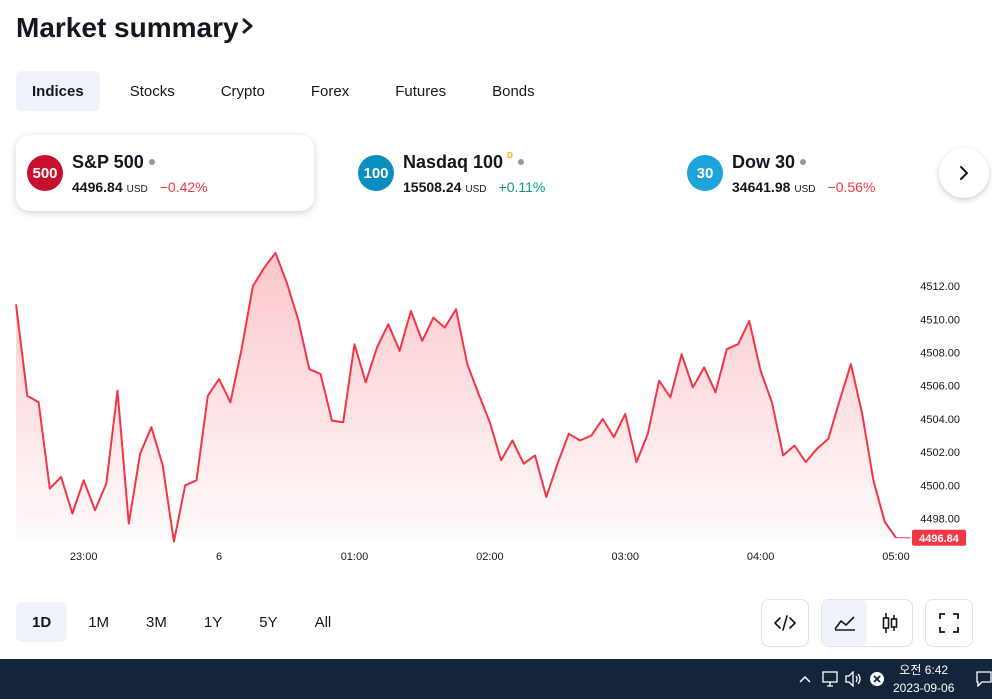  I want to click on network-icon, so click(830, 679).